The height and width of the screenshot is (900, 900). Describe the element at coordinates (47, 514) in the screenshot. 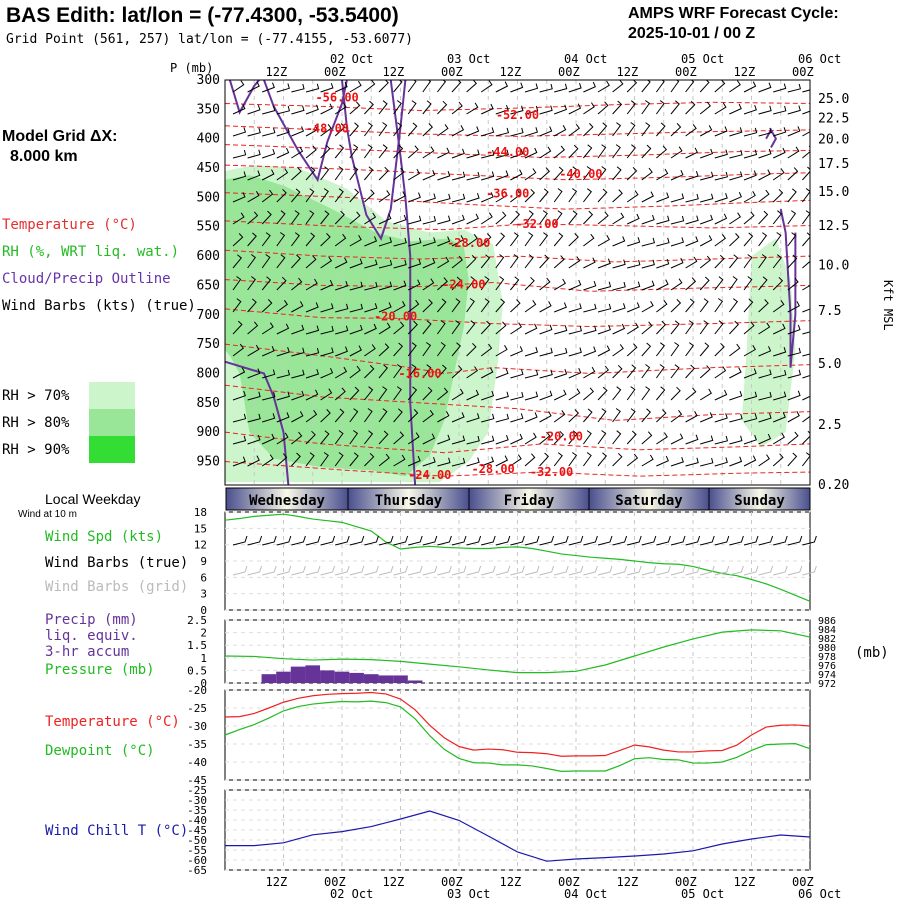

I see `wind-height-note: Wind at 10 m` at that location.